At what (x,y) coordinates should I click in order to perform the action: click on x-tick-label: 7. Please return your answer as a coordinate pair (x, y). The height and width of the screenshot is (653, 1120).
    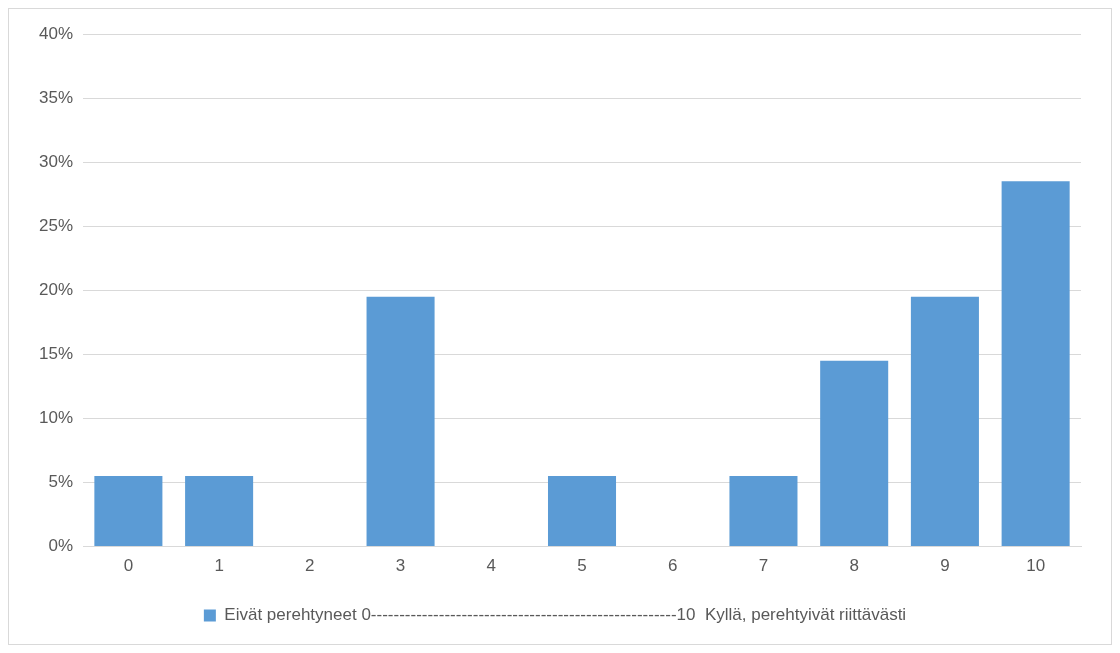
    Looking at the image, I should click on (763, 566).